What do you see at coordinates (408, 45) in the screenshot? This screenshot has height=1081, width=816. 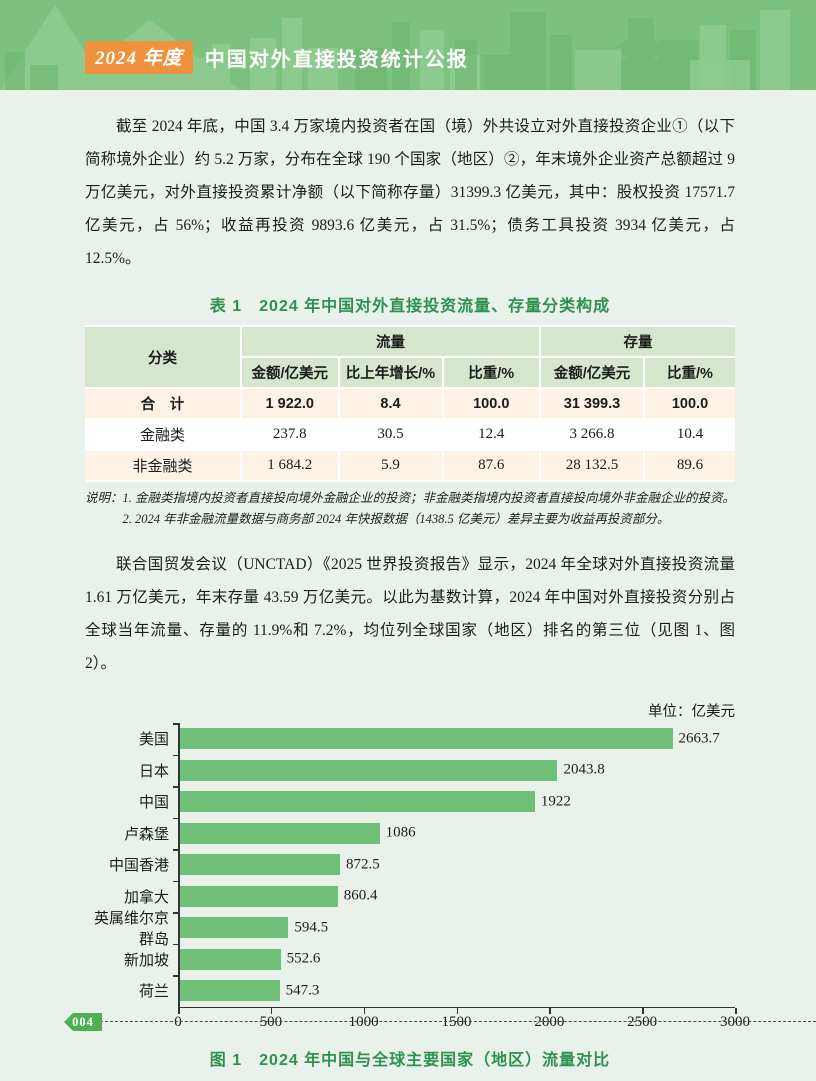 I see `header-banner: 2024 年度 中国对外直接投资统计公报` at bounding box center [408, 45].